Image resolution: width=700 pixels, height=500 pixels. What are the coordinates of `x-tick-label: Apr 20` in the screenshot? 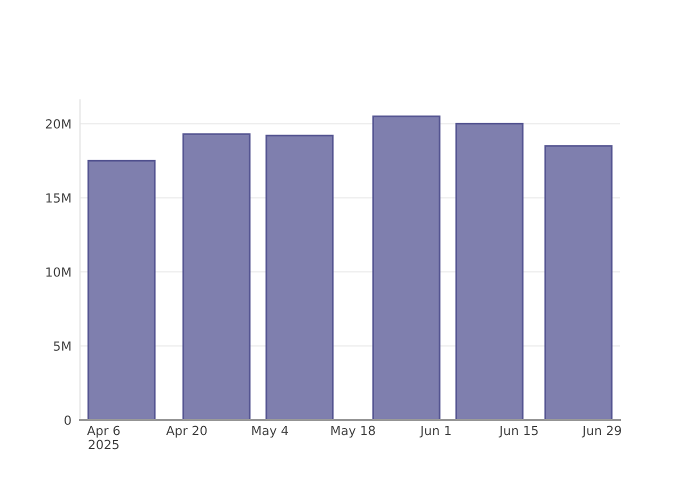 It's located at (186, 432).